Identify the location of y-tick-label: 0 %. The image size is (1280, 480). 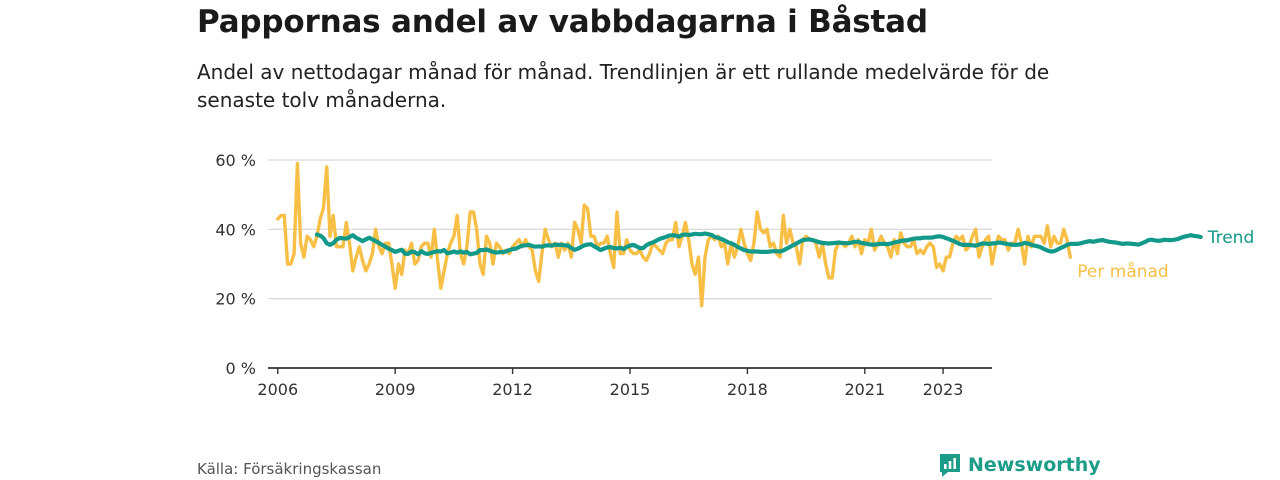
(241, 368).